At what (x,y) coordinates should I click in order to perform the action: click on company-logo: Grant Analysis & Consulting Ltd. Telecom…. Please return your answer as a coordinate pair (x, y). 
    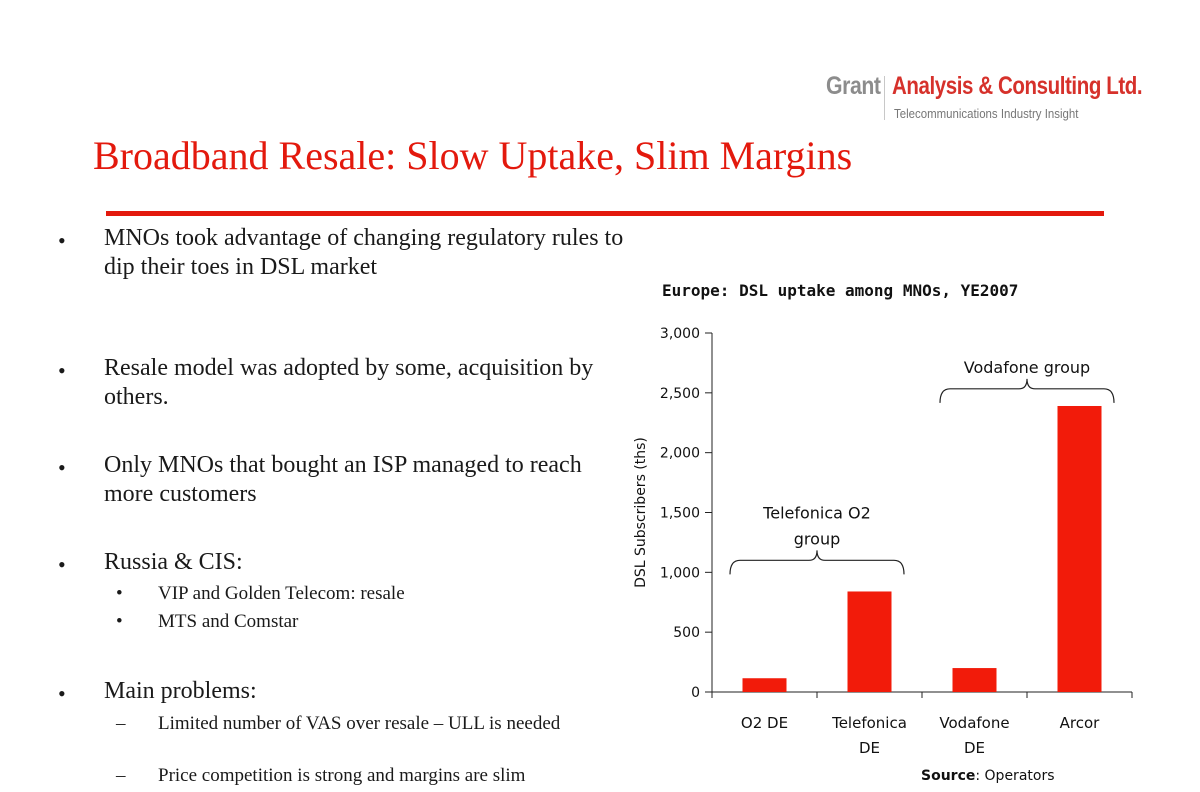
    Looking at the image, I should click on (986, 100).